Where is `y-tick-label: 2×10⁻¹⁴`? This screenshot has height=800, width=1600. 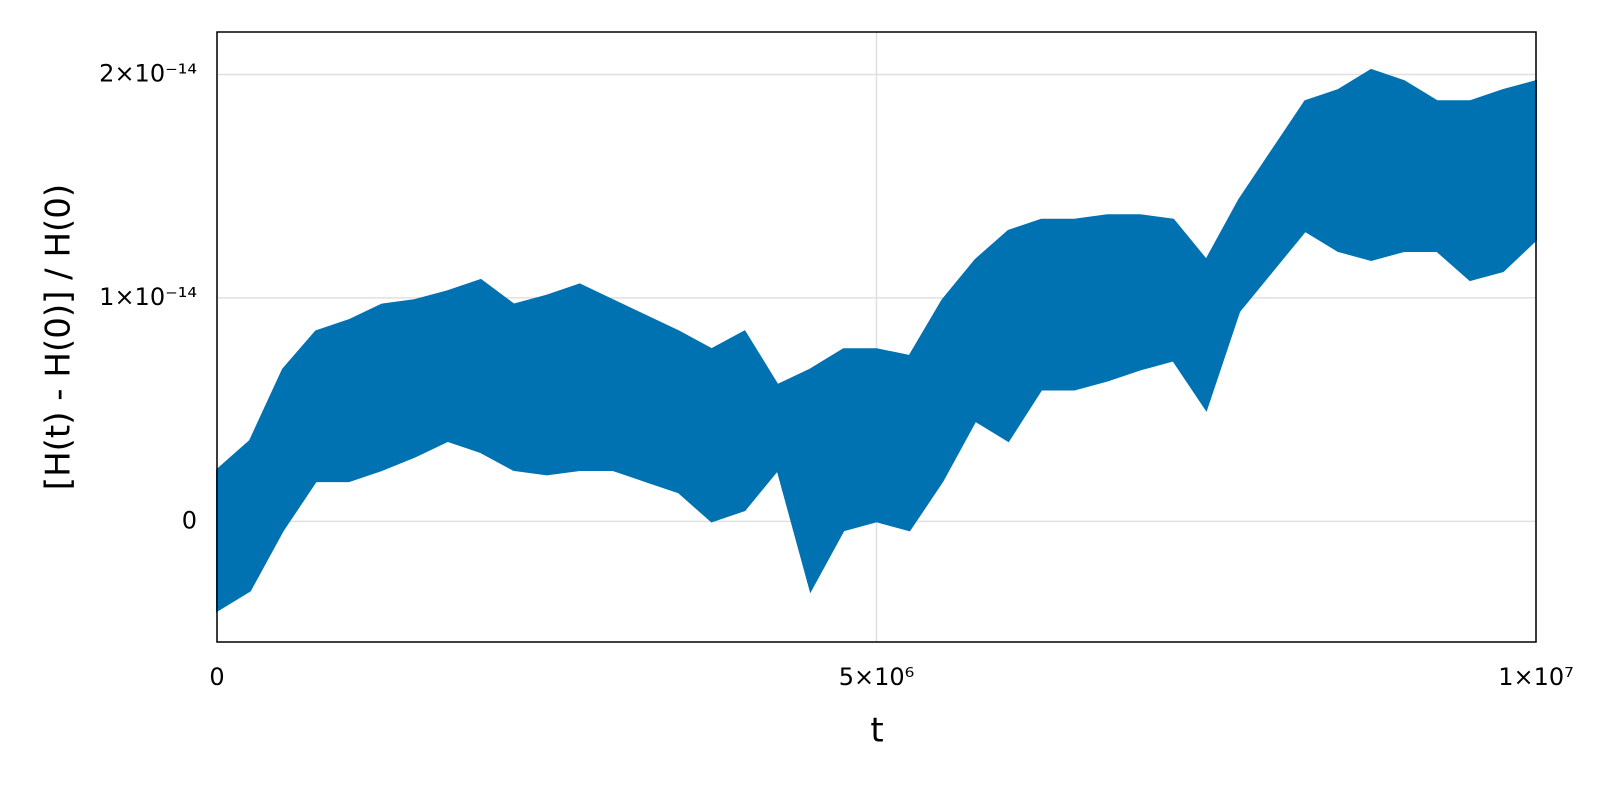
y-tick-label: 2×10⁻¹⁴ is located at coordinates (148, 73).